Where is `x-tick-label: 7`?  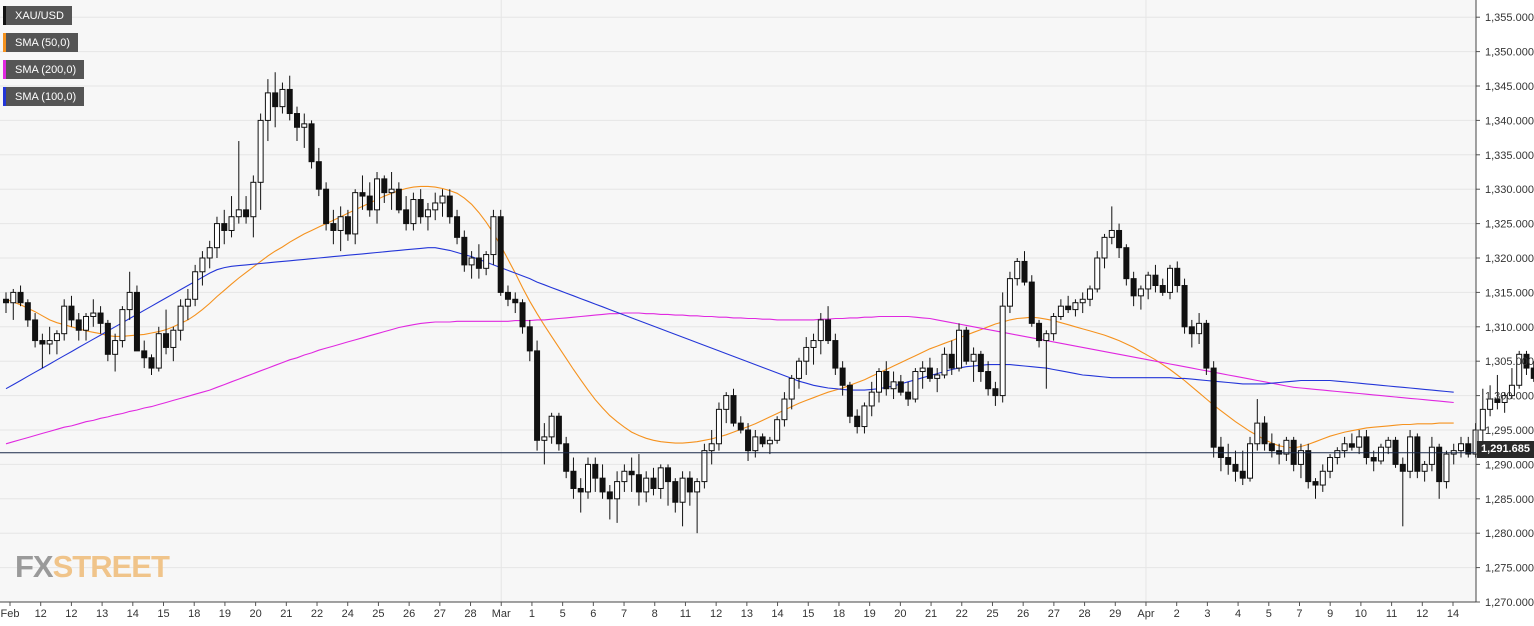 x-tick-label: 7 is located at coordinates (1299, 614).